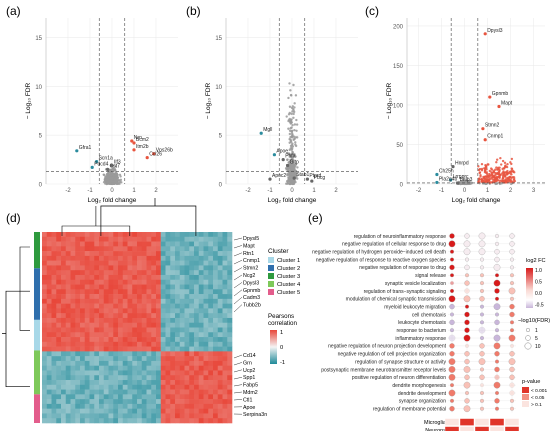 Image resolution: width=550 pixels, height=431 pixels. Describe the element at coordinates (476, 200) in the screenshot. I see `x-axis-label: Log₂ fold change` at that location.